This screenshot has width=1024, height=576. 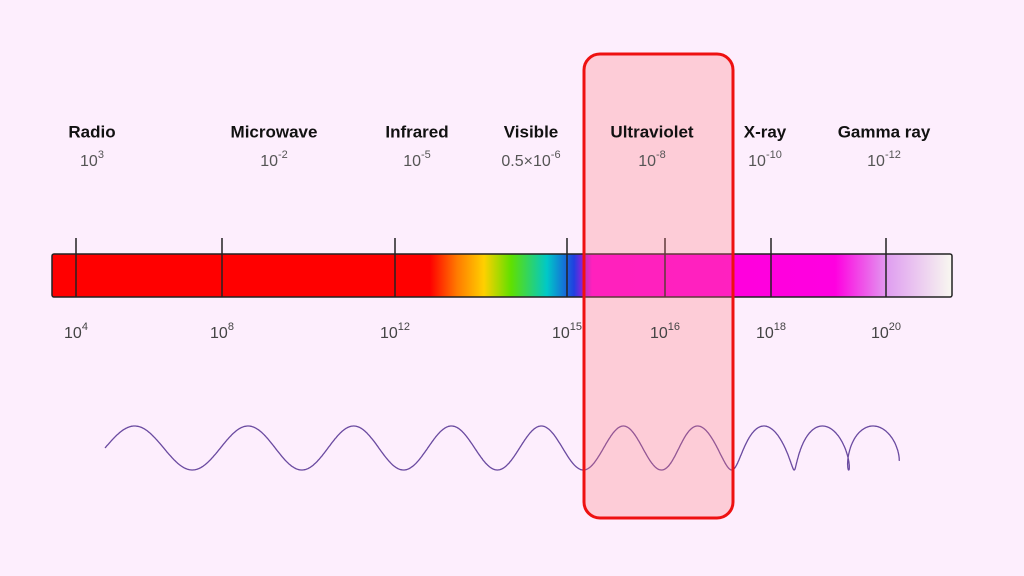 I want to click on sci-label: 108, so click(x=222, y=331).